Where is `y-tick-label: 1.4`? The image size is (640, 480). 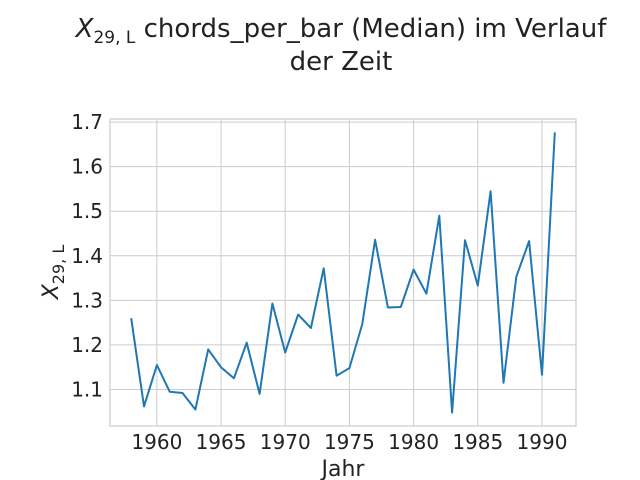
y-tick-label: 1.4 is located at coordinates (87, 256).